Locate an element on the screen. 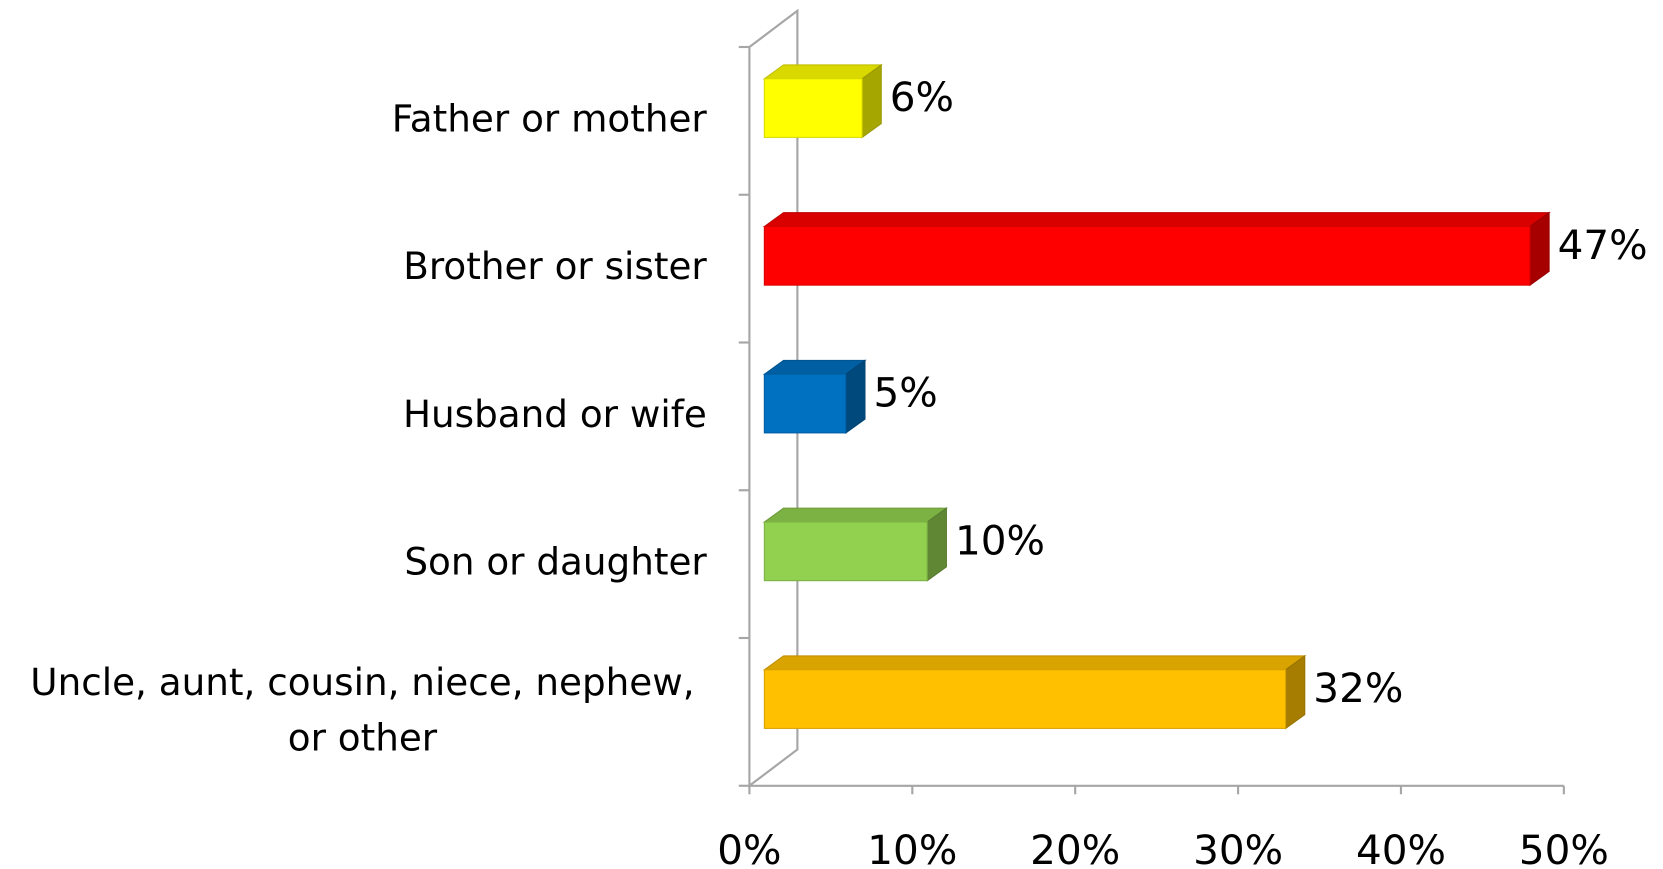 This screenshot has height=869, width=1663. x-tick-label: 20% is located at coordinates (1075, 847).